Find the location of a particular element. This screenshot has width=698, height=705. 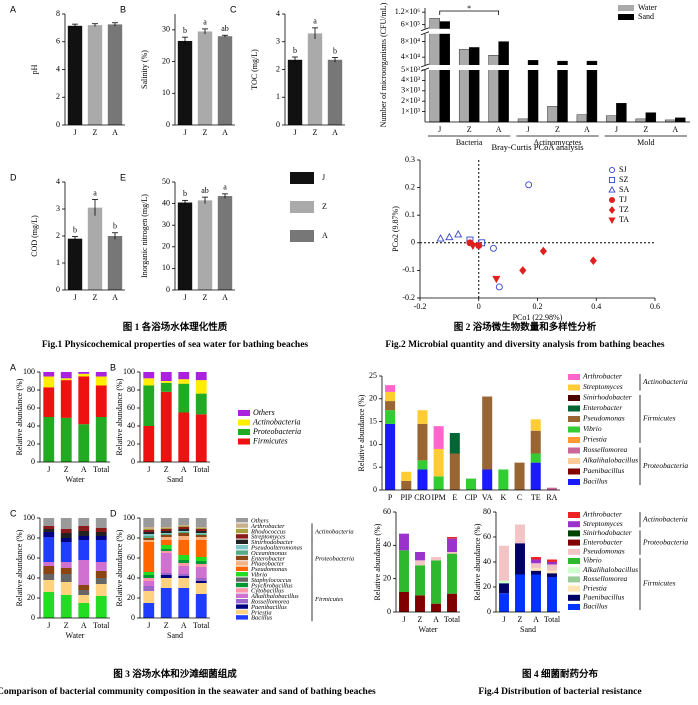

legend-label: Staphylococcus is located at coordinates (271, 580).